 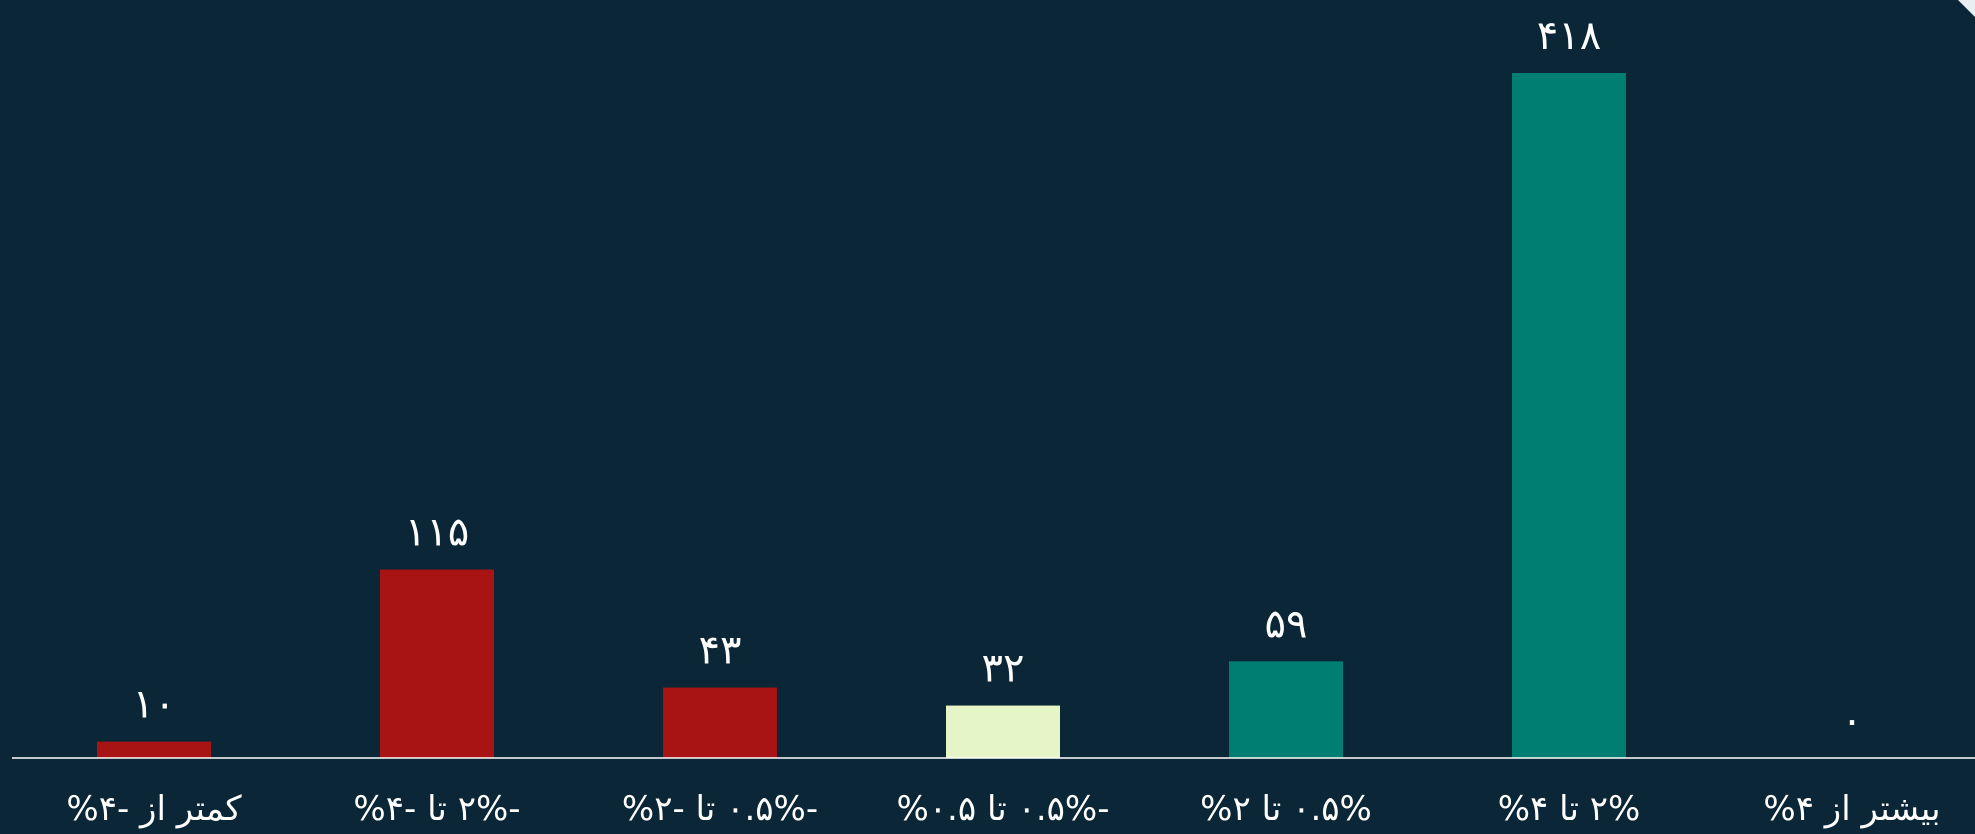 I want to click on x-tick-label-2: -۲% تا -۴%, so click(x=436, y=809).